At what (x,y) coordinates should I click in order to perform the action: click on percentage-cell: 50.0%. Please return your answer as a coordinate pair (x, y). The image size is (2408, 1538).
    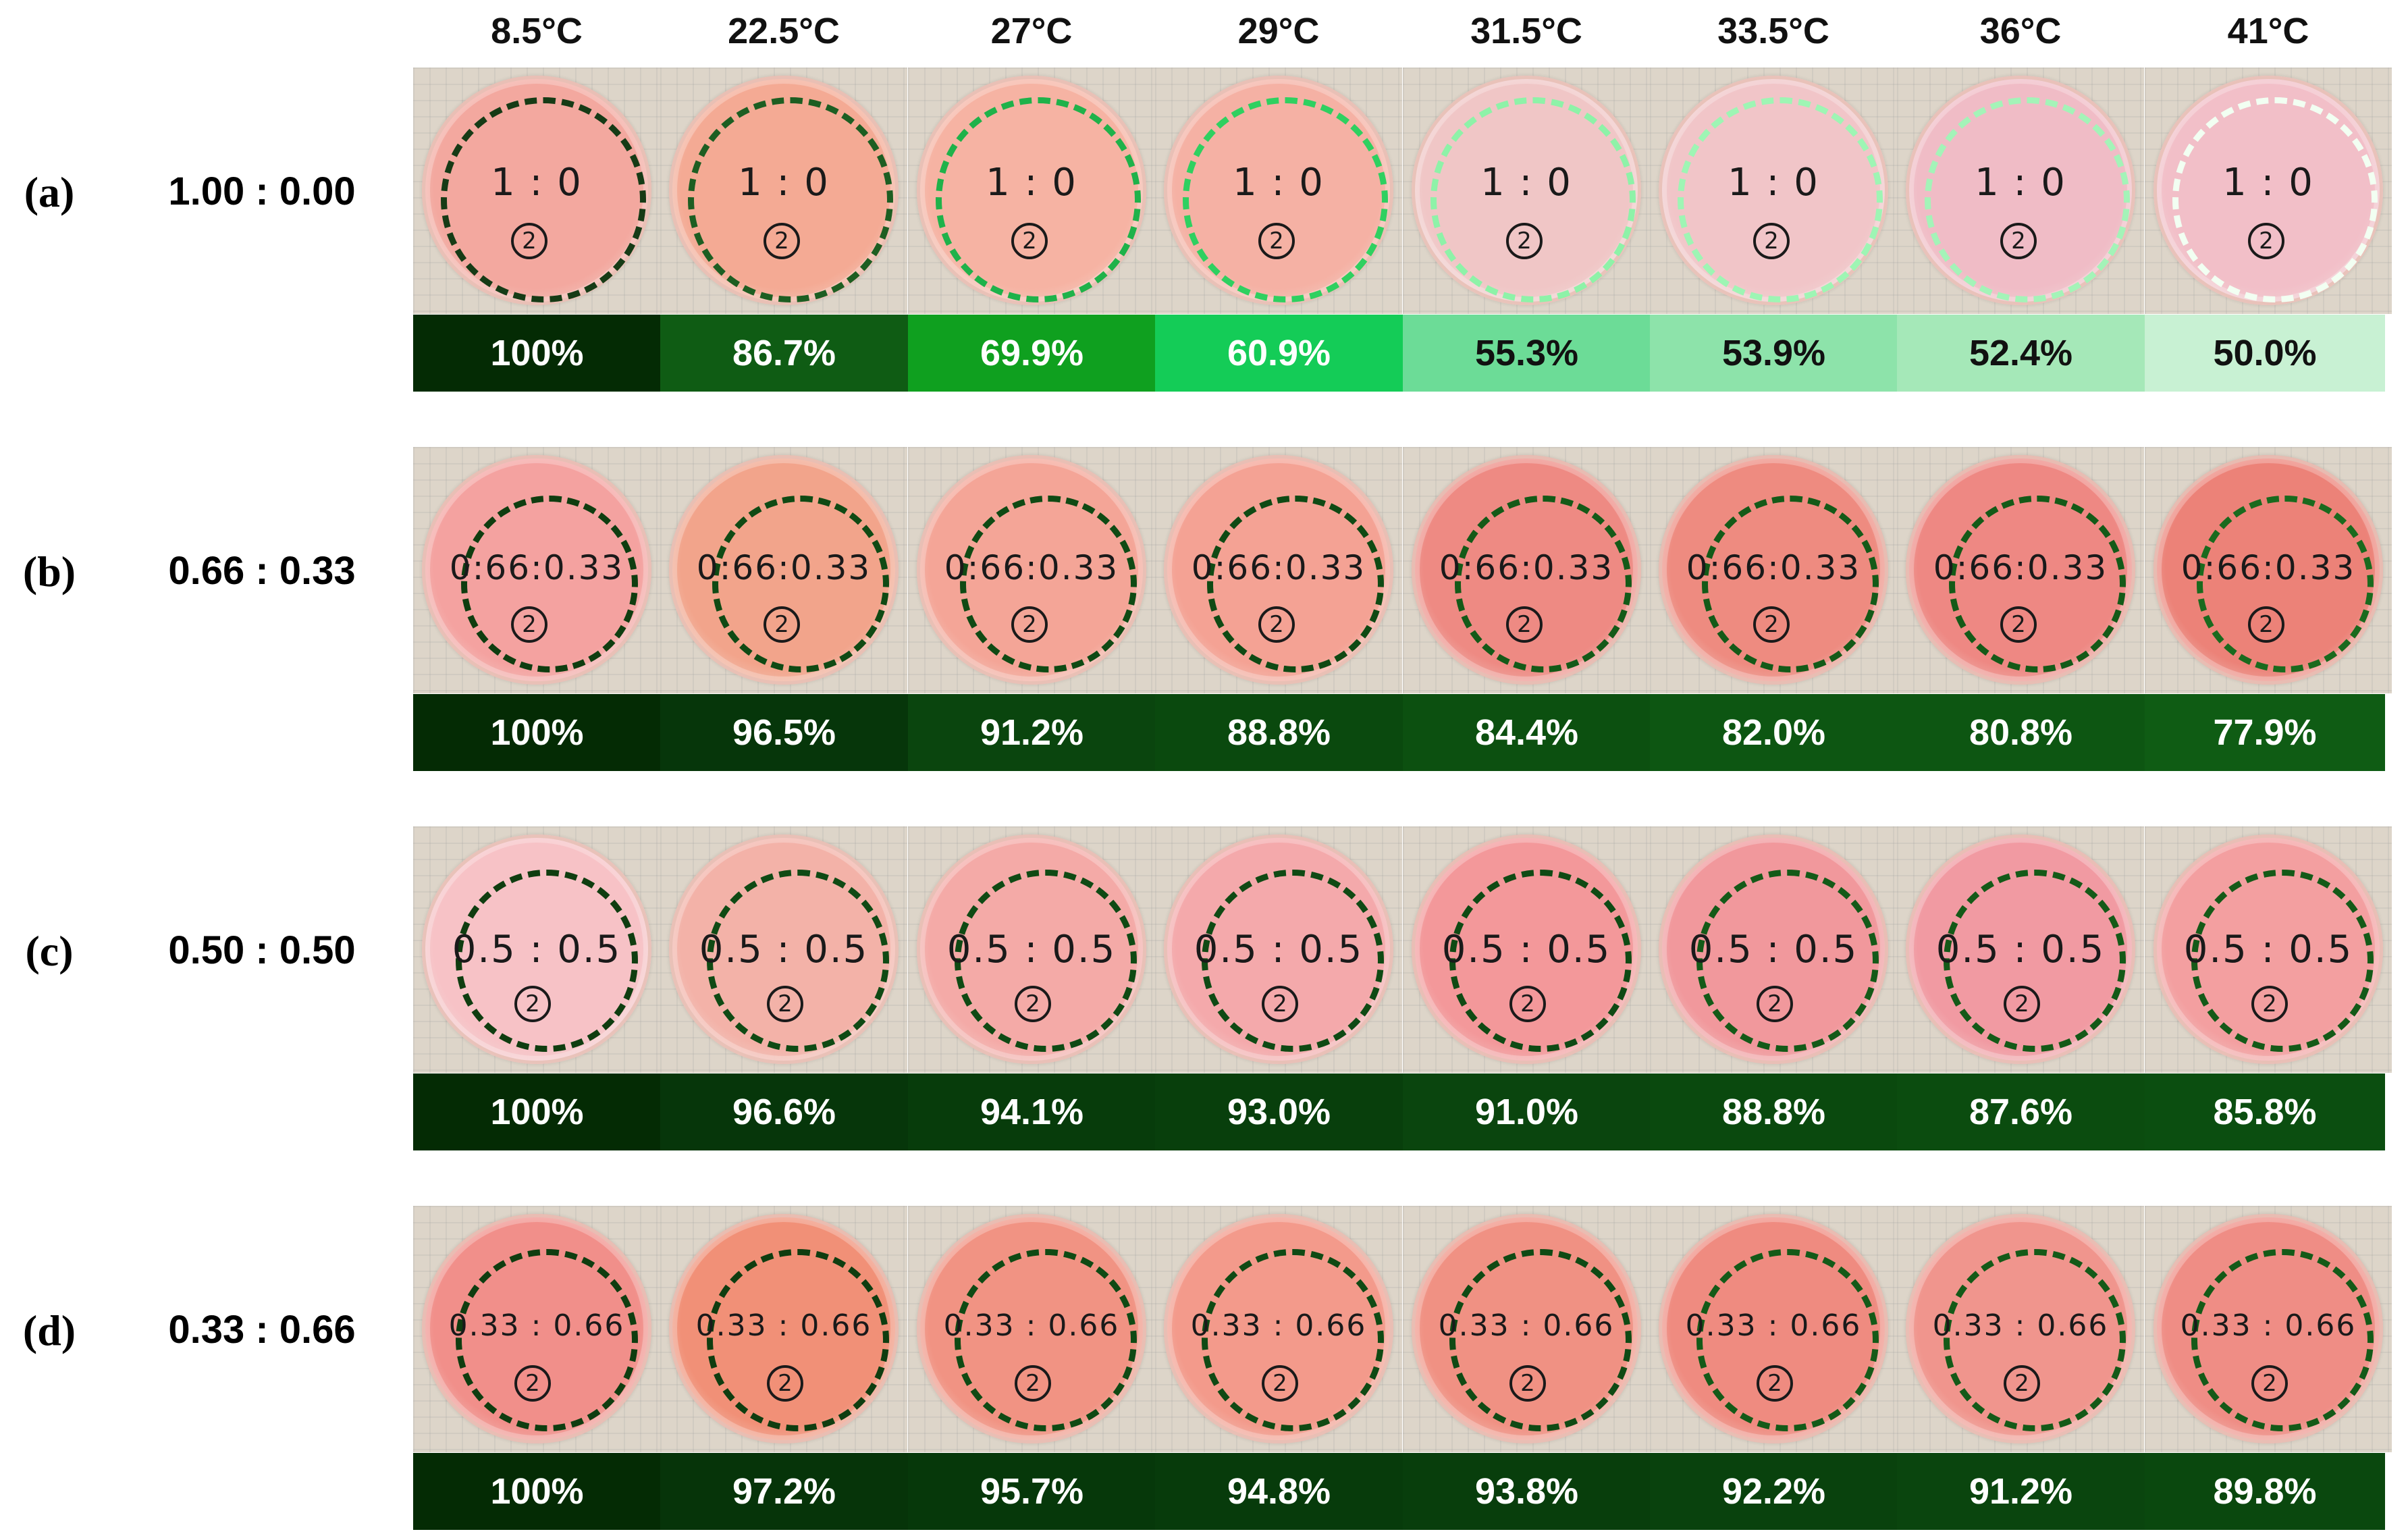
    Looking at the image, I should click on (2265, 353).